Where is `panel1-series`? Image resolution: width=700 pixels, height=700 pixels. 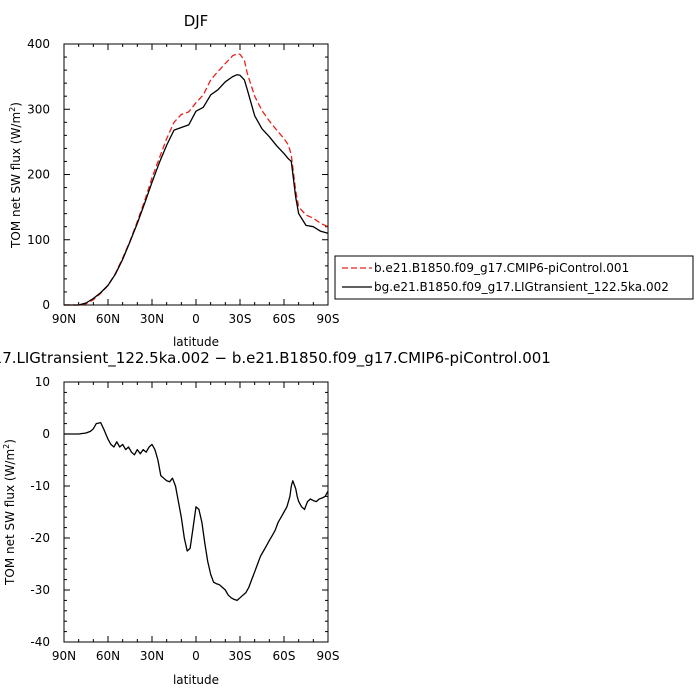
panel1-series is located at coordinates (196, 179).